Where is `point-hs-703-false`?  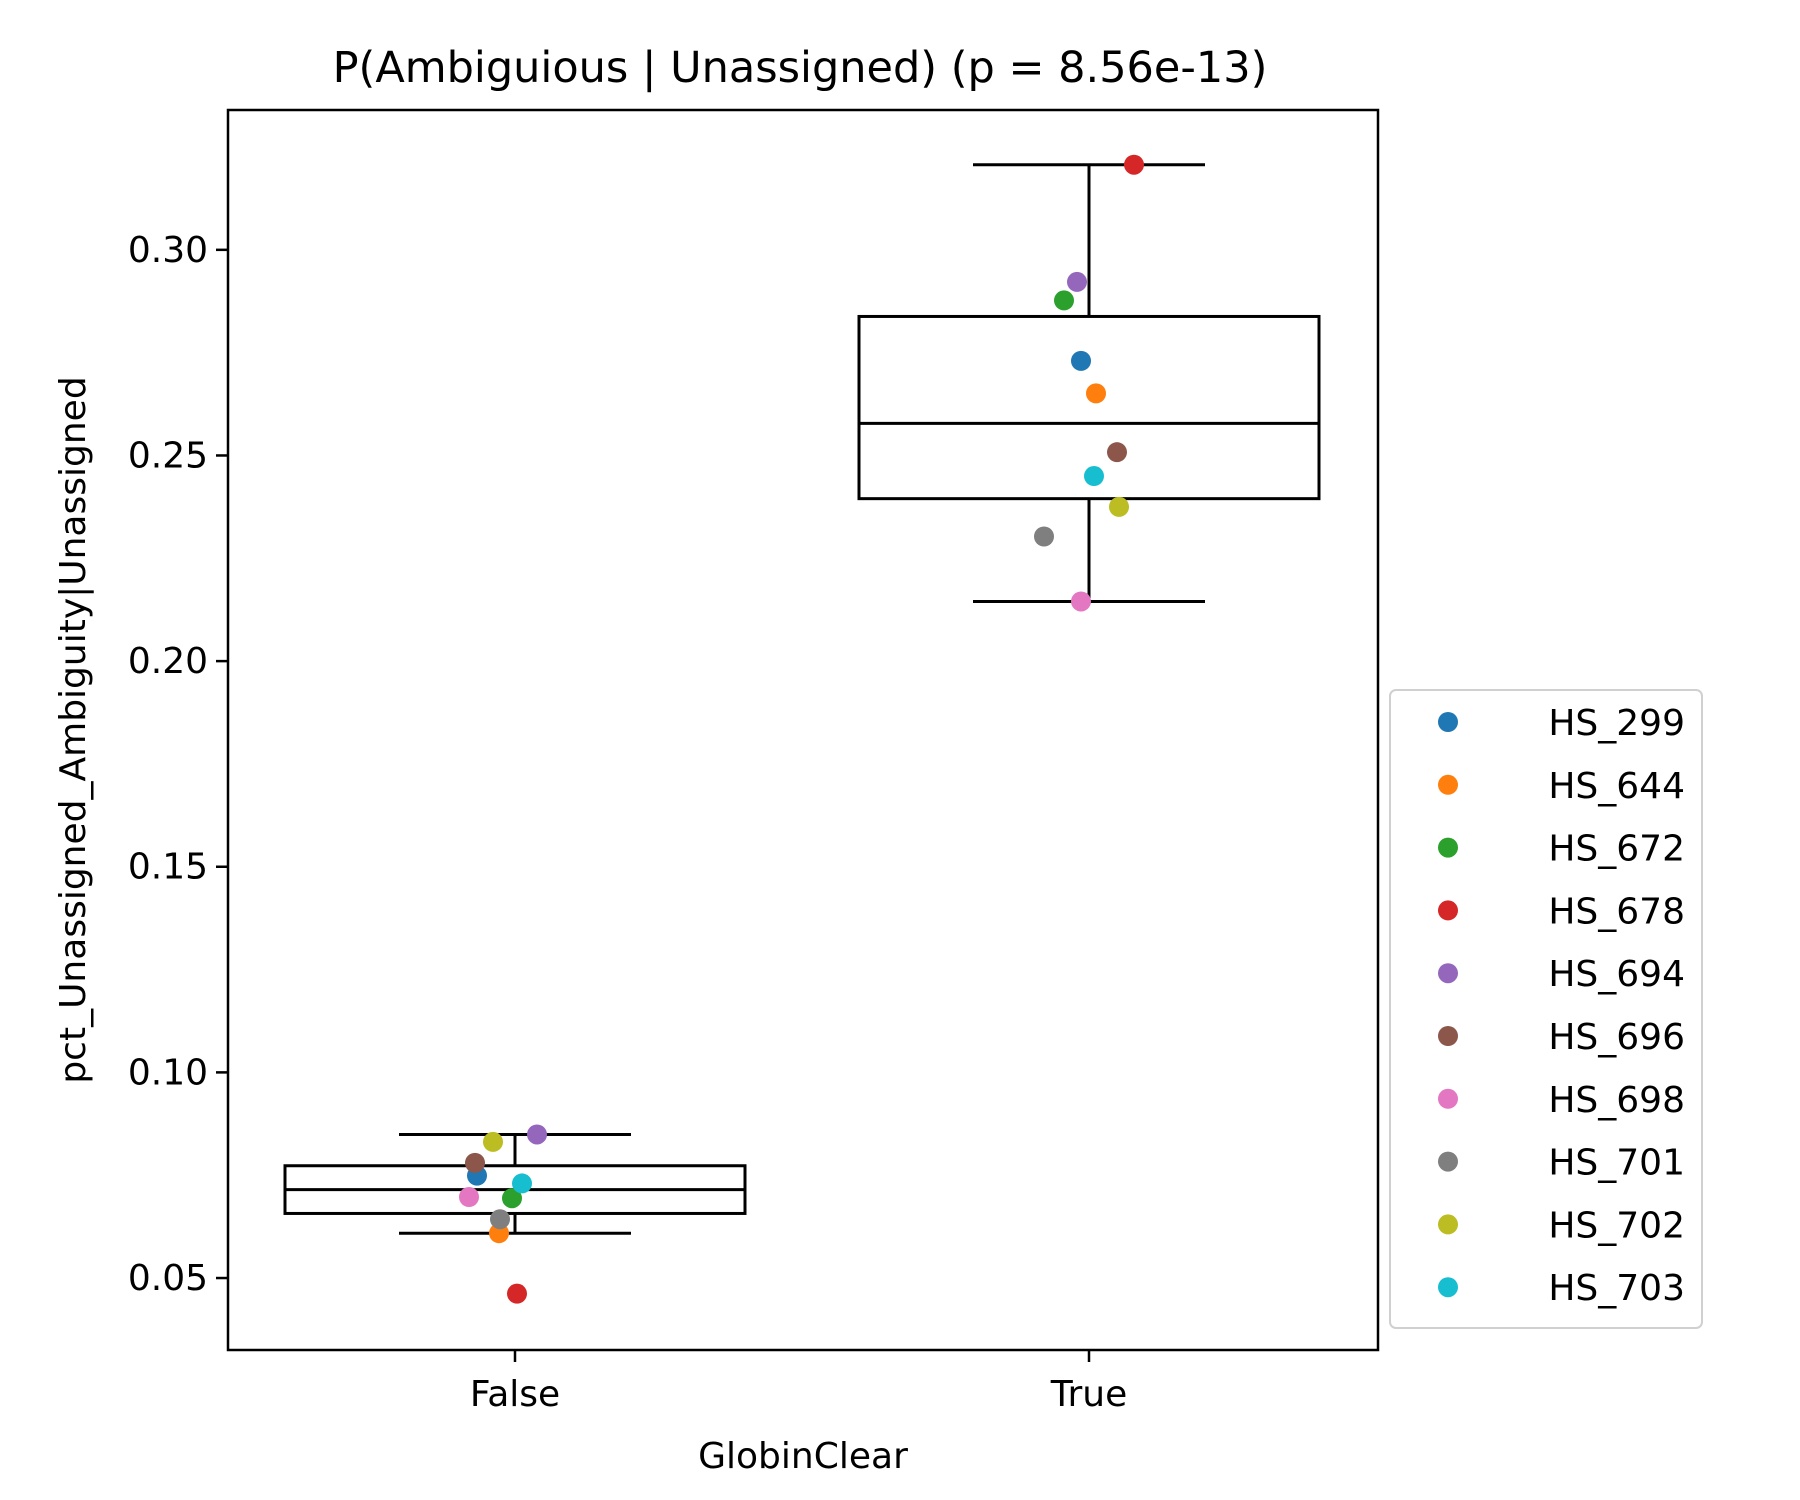
point-hs-703-false is located at coordinates (522, 1183).